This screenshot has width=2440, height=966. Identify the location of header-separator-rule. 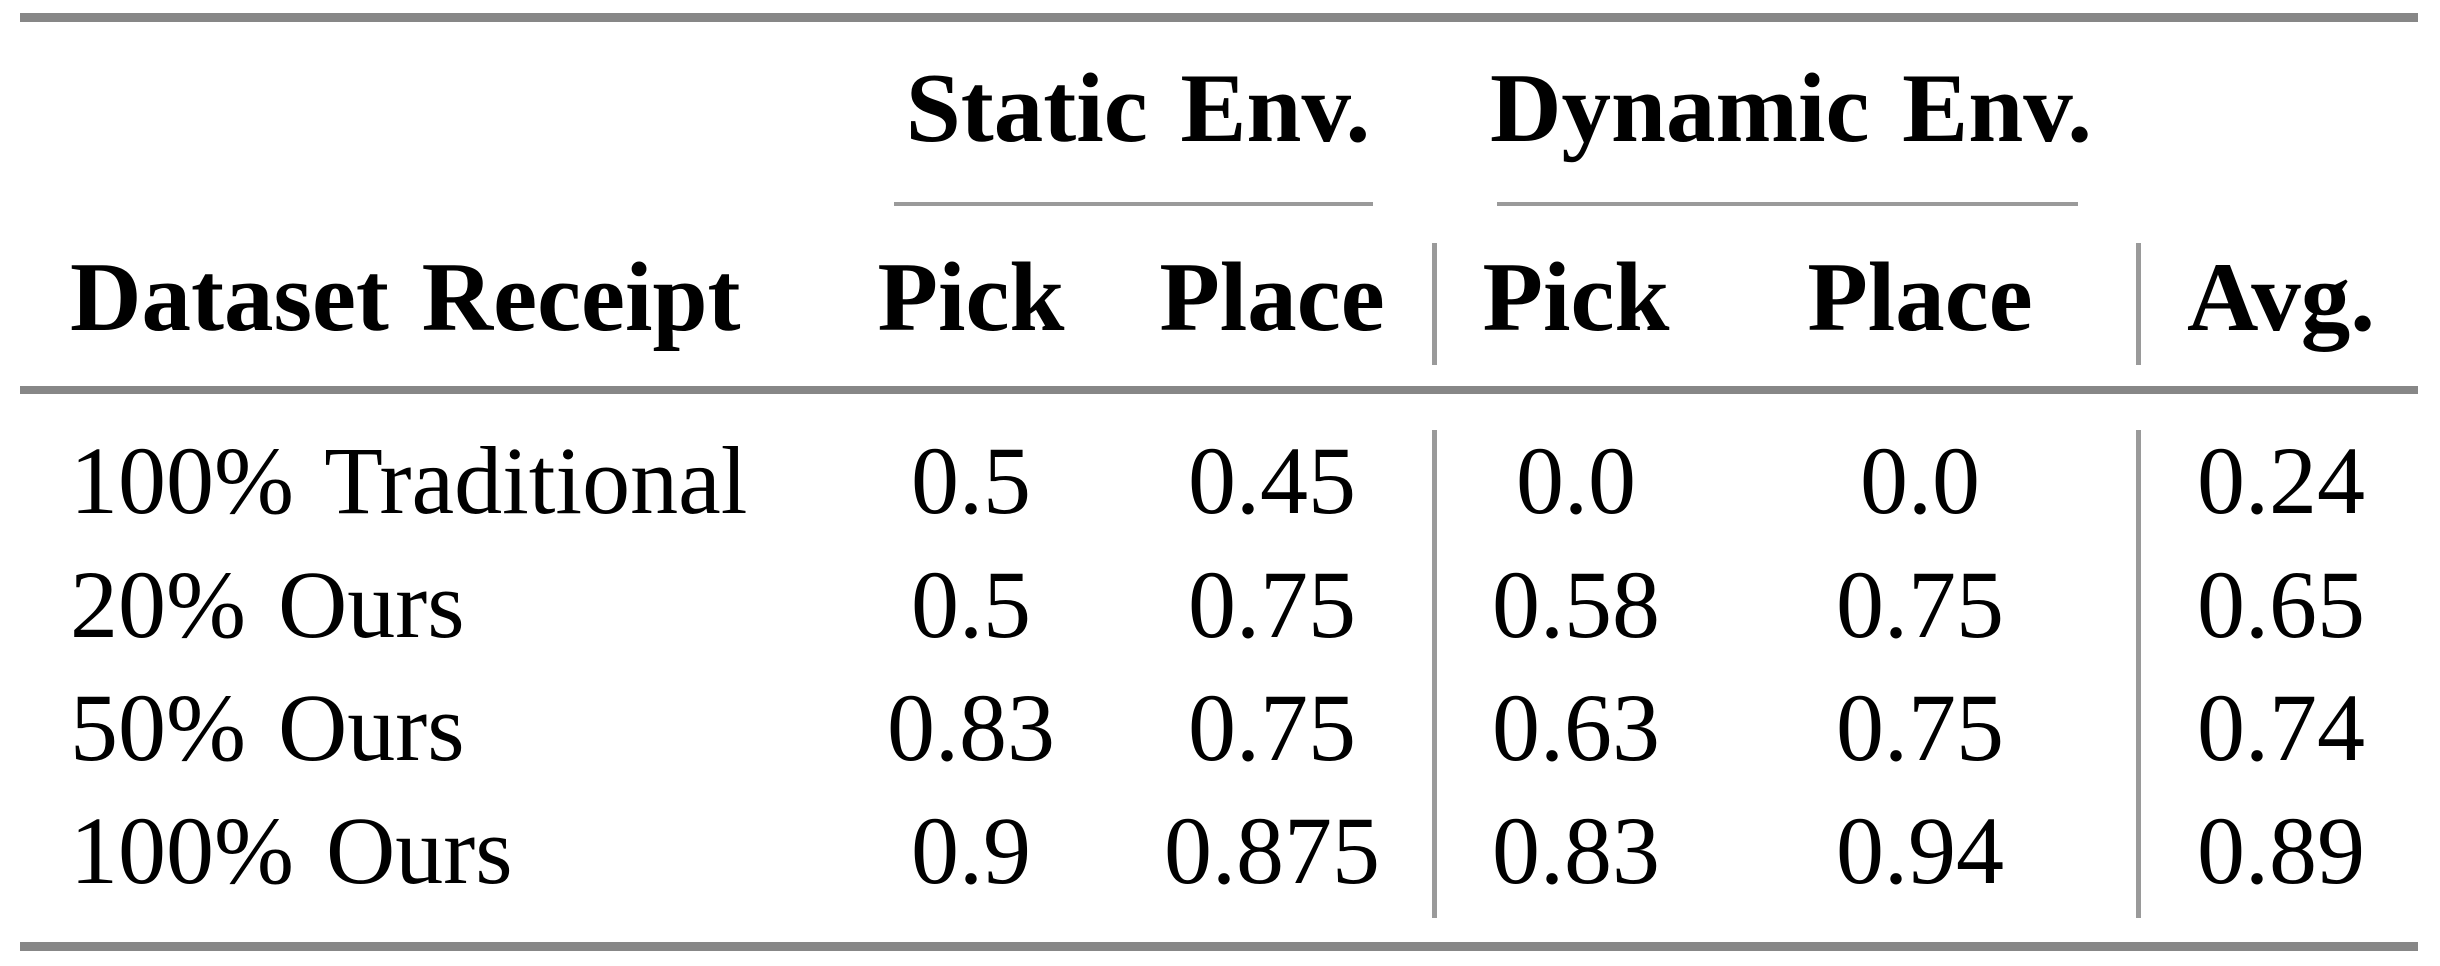
(1219, 390).